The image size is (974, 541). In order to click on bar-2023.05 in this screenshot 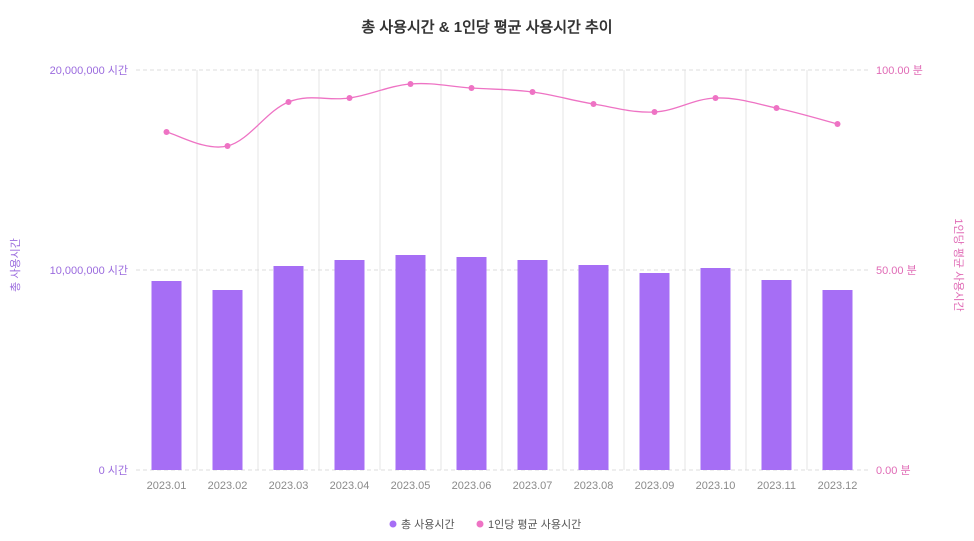, I will do `click(410, 362)`.